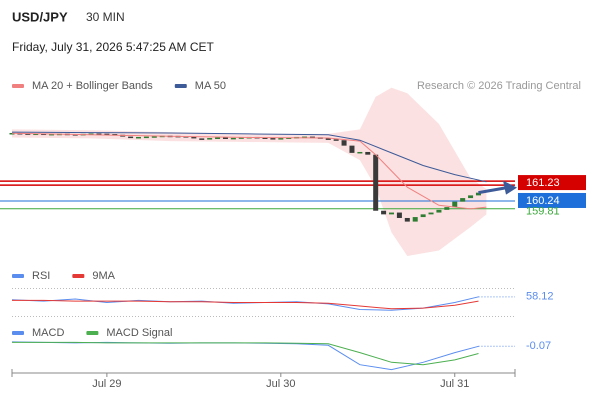 The width and height of the screenshot is (590, 400). Describe the element at coordinates (540, 297) in the screenshot. I see `last-value-label: 58.12` at that location.